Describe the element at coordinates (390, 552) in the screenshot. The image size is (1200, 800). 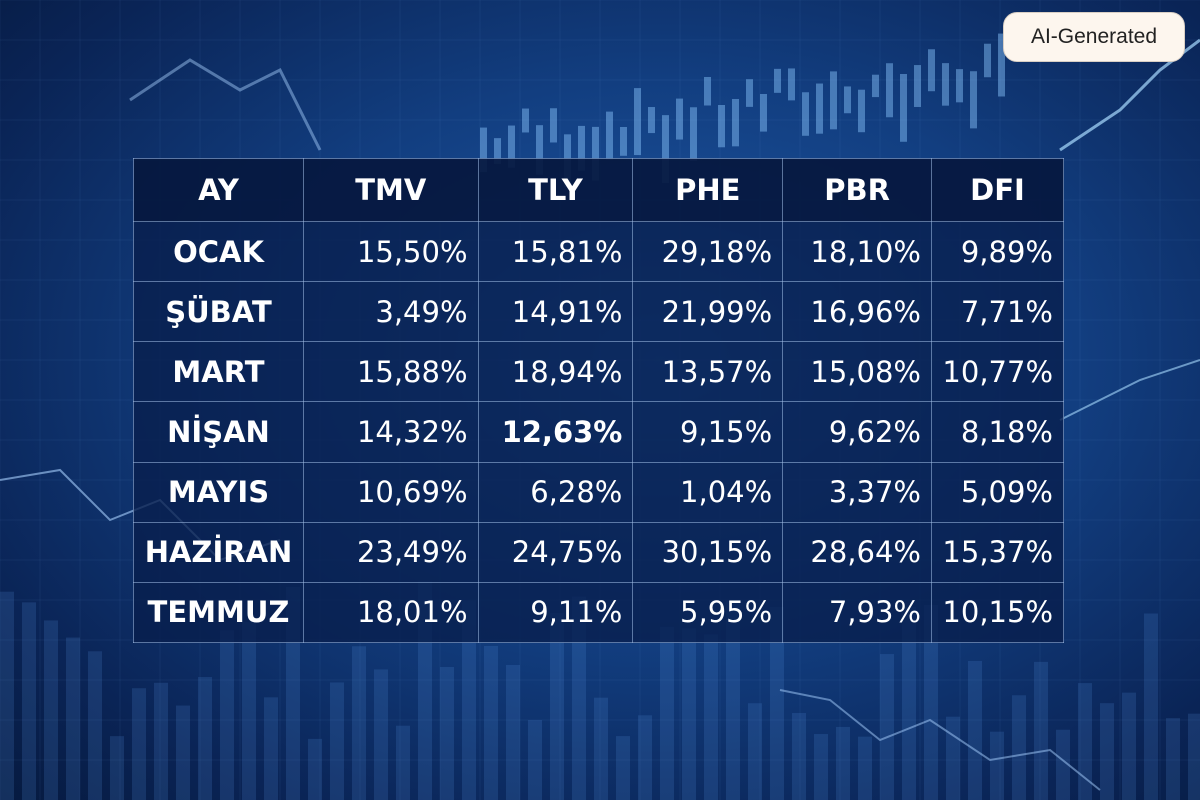
I see `value-cell: 23,49%` at that location.